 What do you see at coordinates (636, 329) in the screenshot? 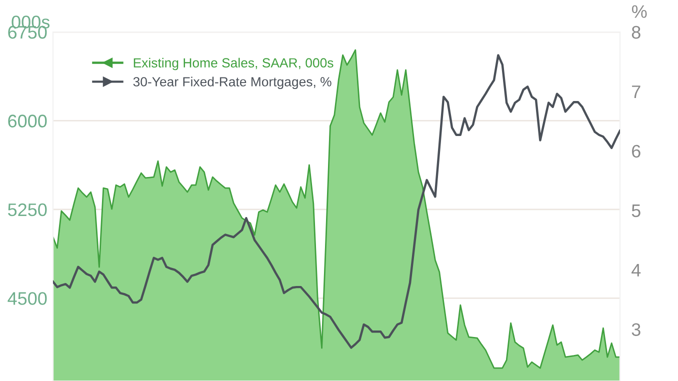
I see `y2-tick-label: 3` at bounding box center [636, 329].